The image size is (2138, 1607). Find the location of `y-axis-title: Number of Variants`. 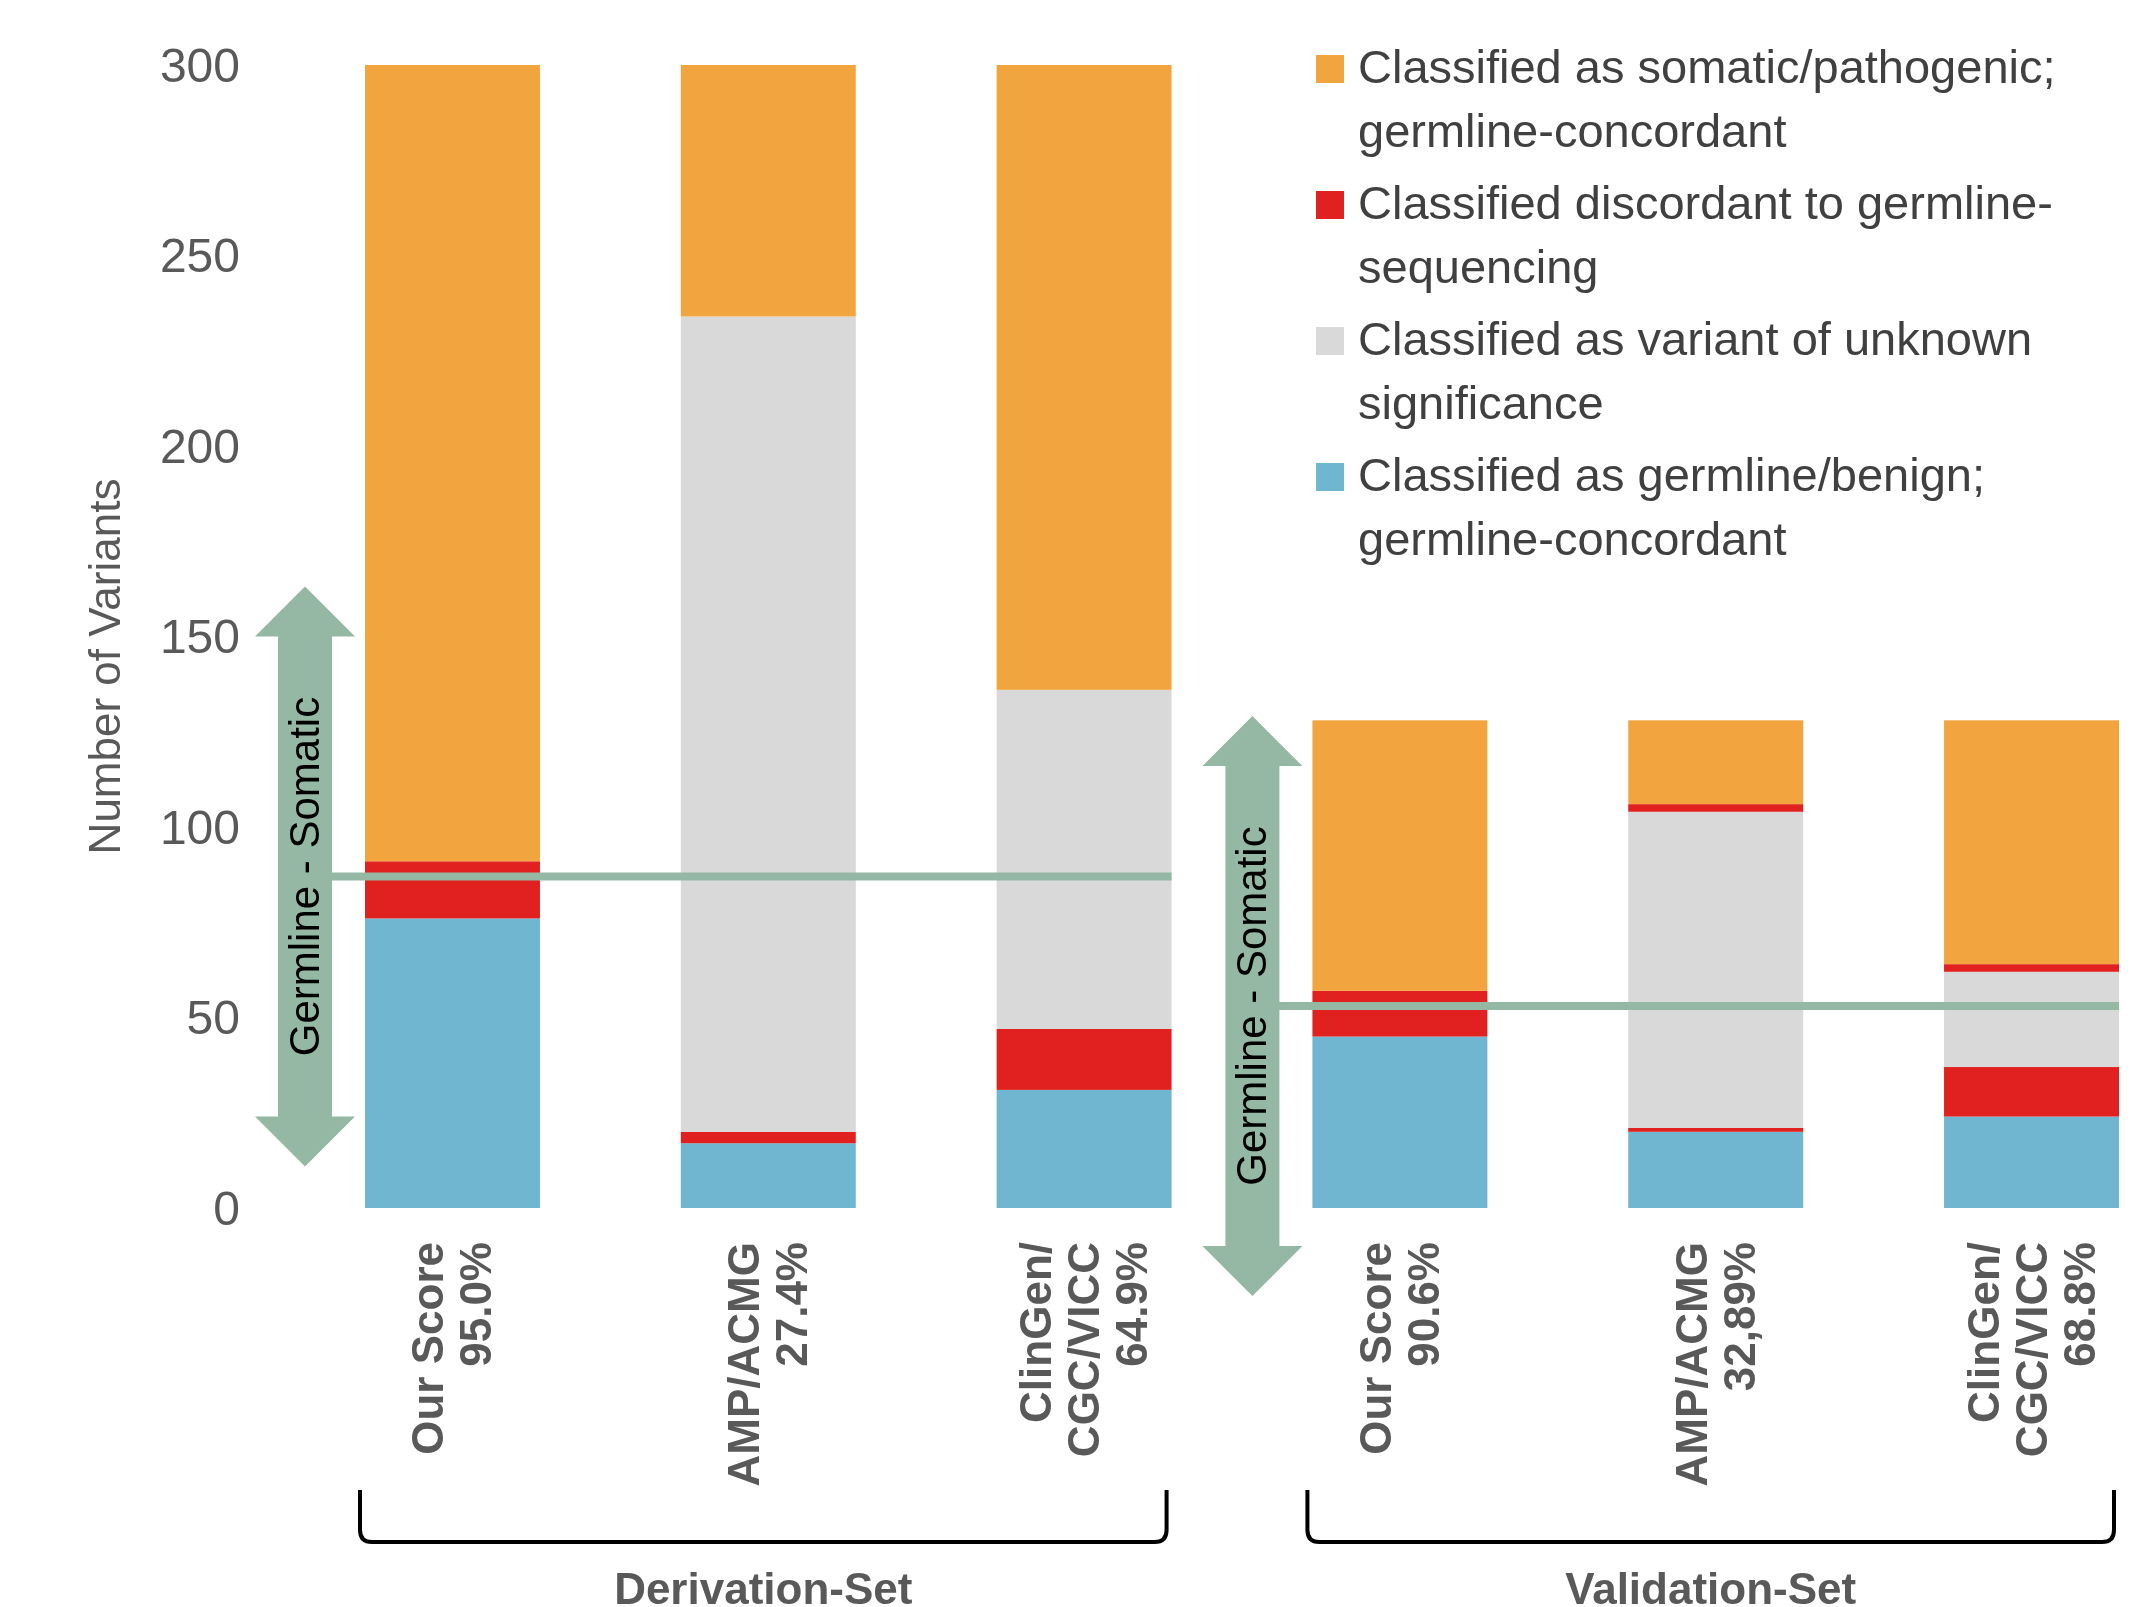

y-axis-title: Number of Variants is located at coordinates (104, 666).